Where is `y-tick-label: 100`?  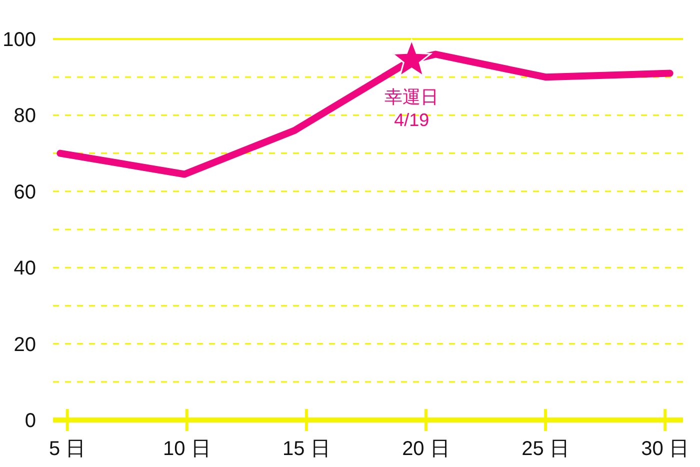 y-tick-label: 100 is located at coordinates (19, 40).